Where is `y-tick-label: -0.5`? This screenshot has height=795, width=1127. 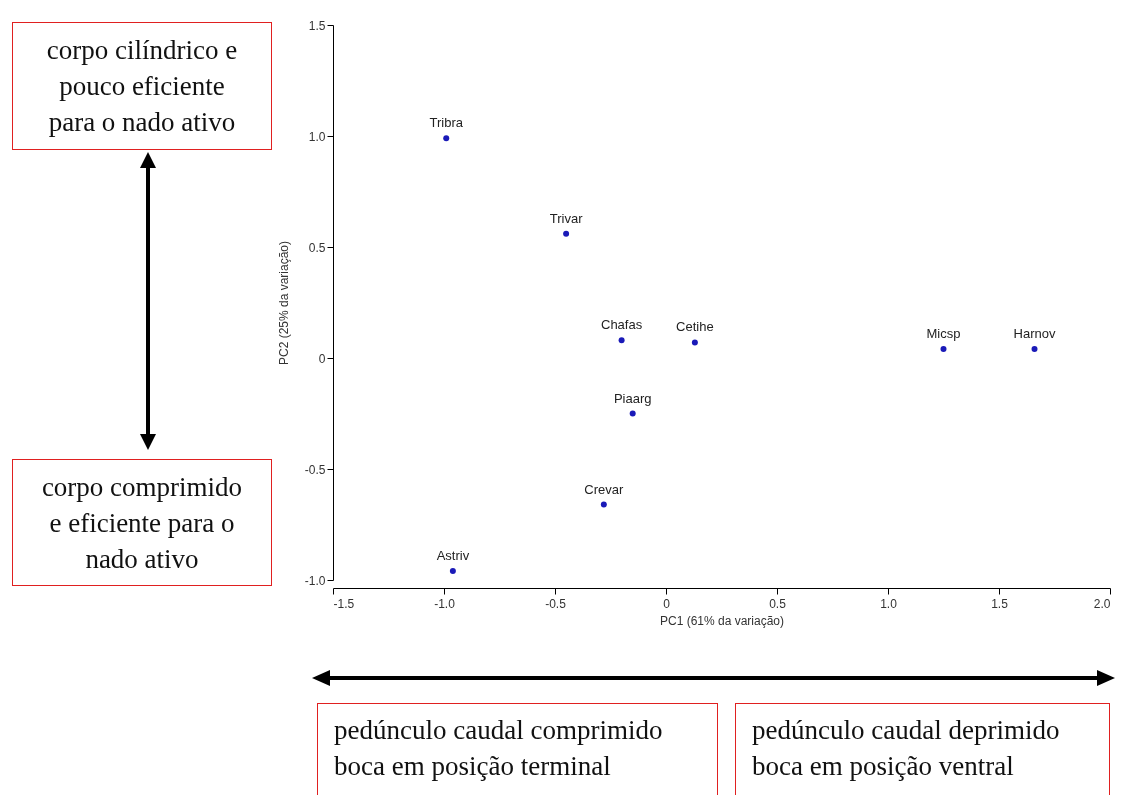 y-tick-label: -0.5 is located at coordinates (315, 469).